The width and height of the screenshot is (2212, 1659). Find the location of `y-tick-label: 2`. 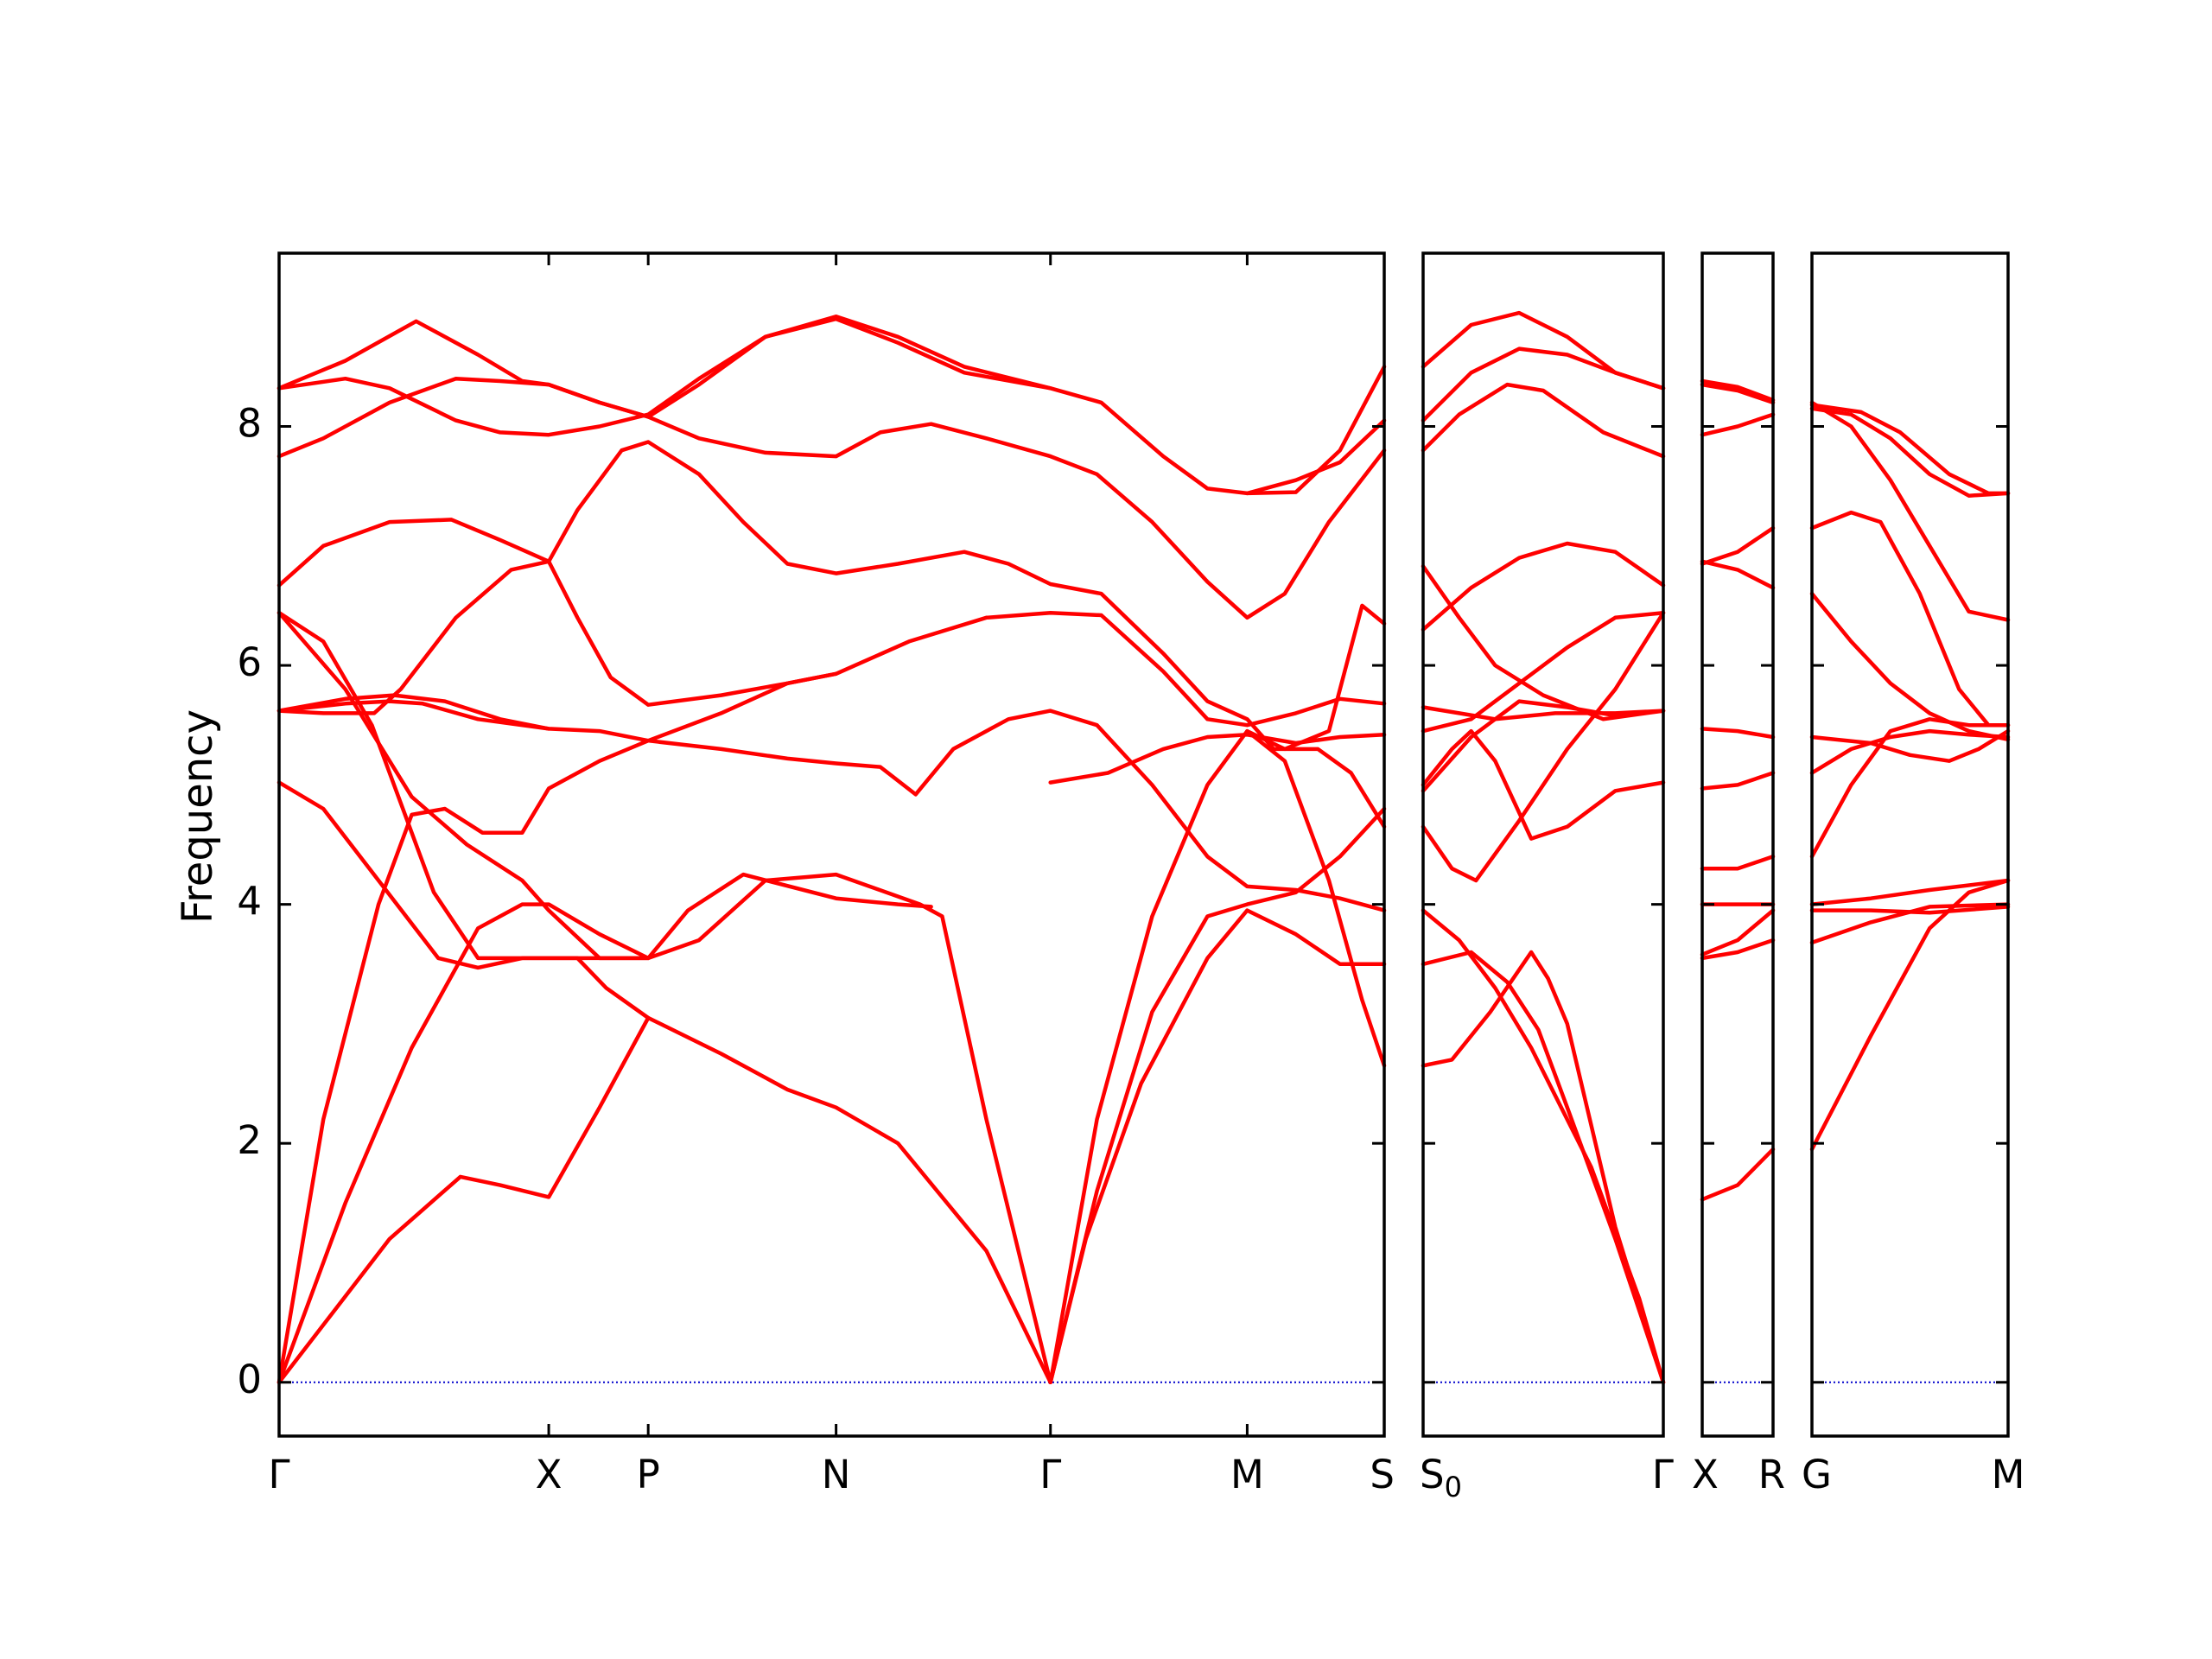

y-tick-label: 2 is located at coordinates (249, 1140).